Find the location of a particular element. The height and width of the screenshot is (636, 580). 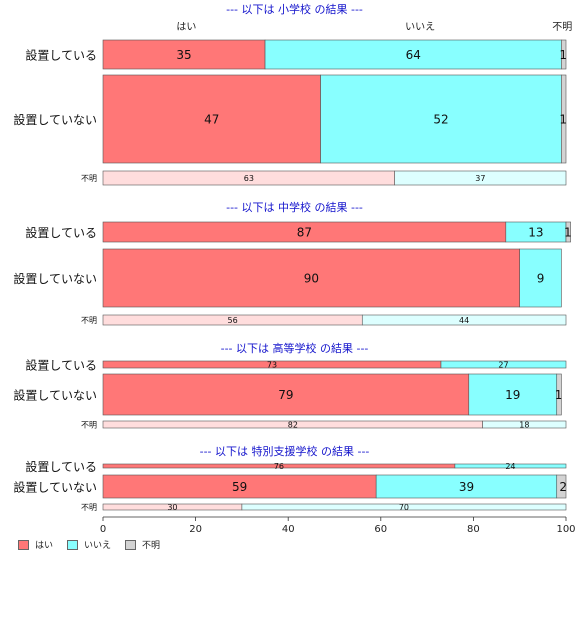

legend: はい いいえ 不明 is located at coordinates (89, 544).